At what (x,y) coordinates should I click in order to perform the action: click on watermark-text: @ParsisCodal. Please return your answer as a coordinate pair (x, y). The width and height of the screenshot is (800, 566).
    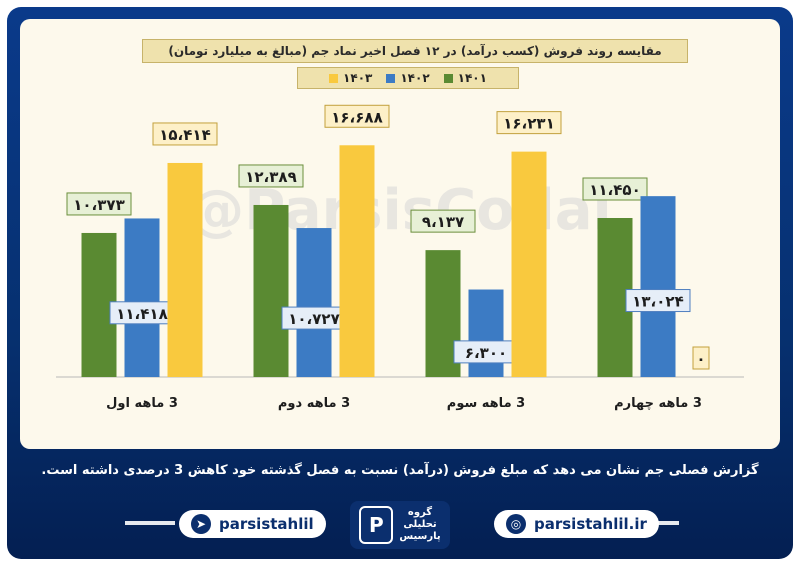
    Looking at the image, I should click on (399, 210).